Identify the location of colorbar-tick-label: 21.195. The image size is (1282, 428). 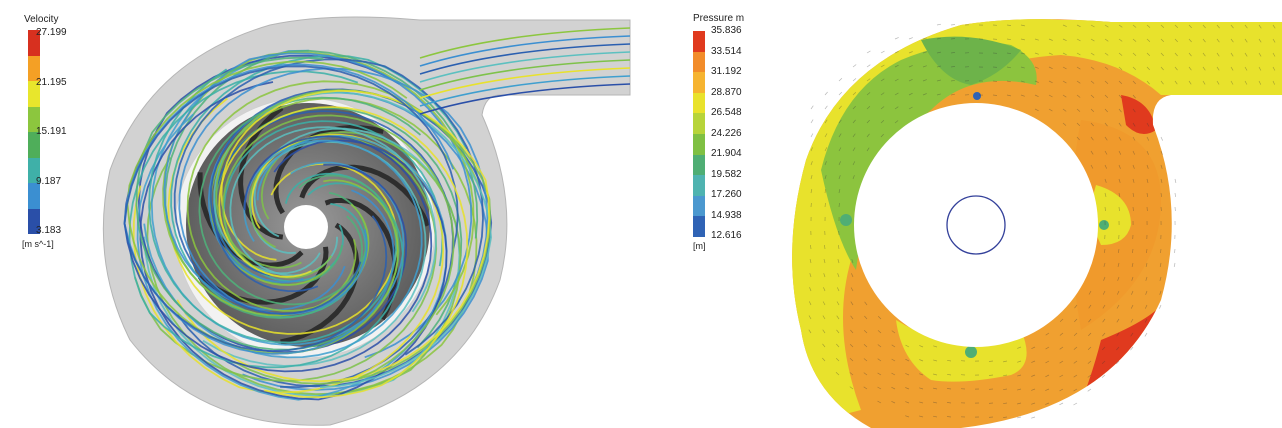
(51, 82).